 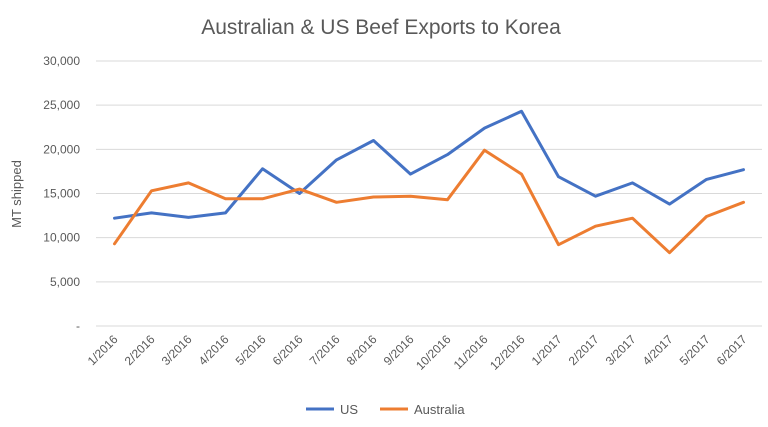 I want to click on x-tick-label: 3/2016, so click(x=177, y=350).